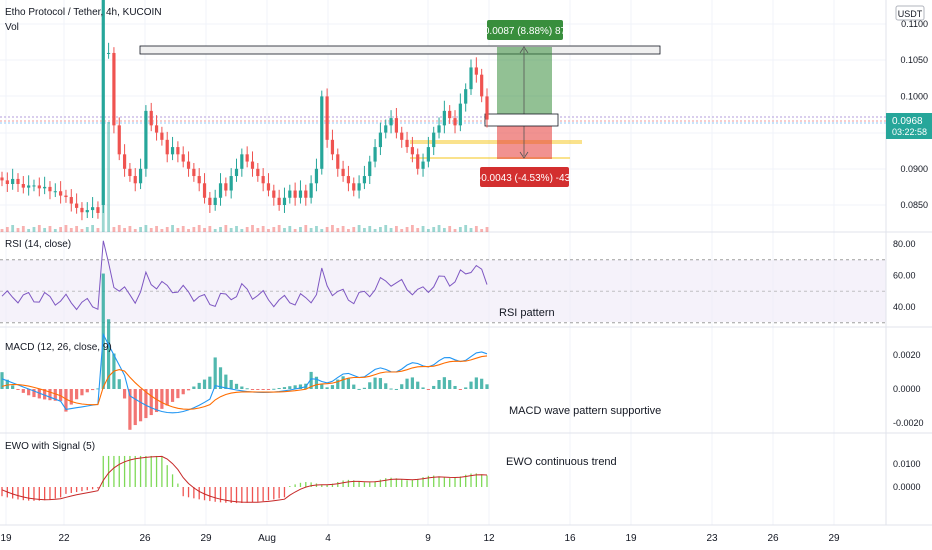 This screenshot has width=932, height=550. What do you see at coordinates (585, 411) in the screenshot?
I see `macd-note: MACD wave pattern supportive` at bounding box center [585, 411].